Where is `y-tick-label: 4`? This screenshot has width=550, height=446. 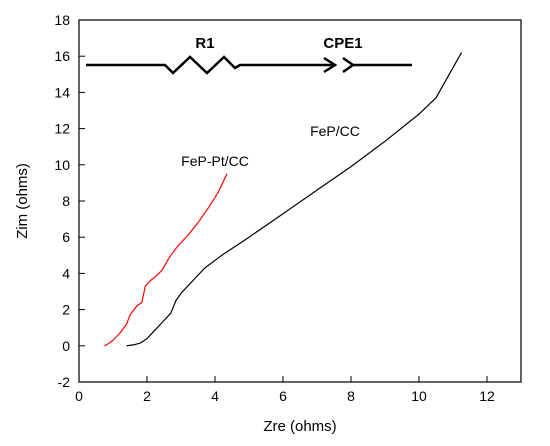
y-tick-label: 4 is located at coordinates (66, 273).